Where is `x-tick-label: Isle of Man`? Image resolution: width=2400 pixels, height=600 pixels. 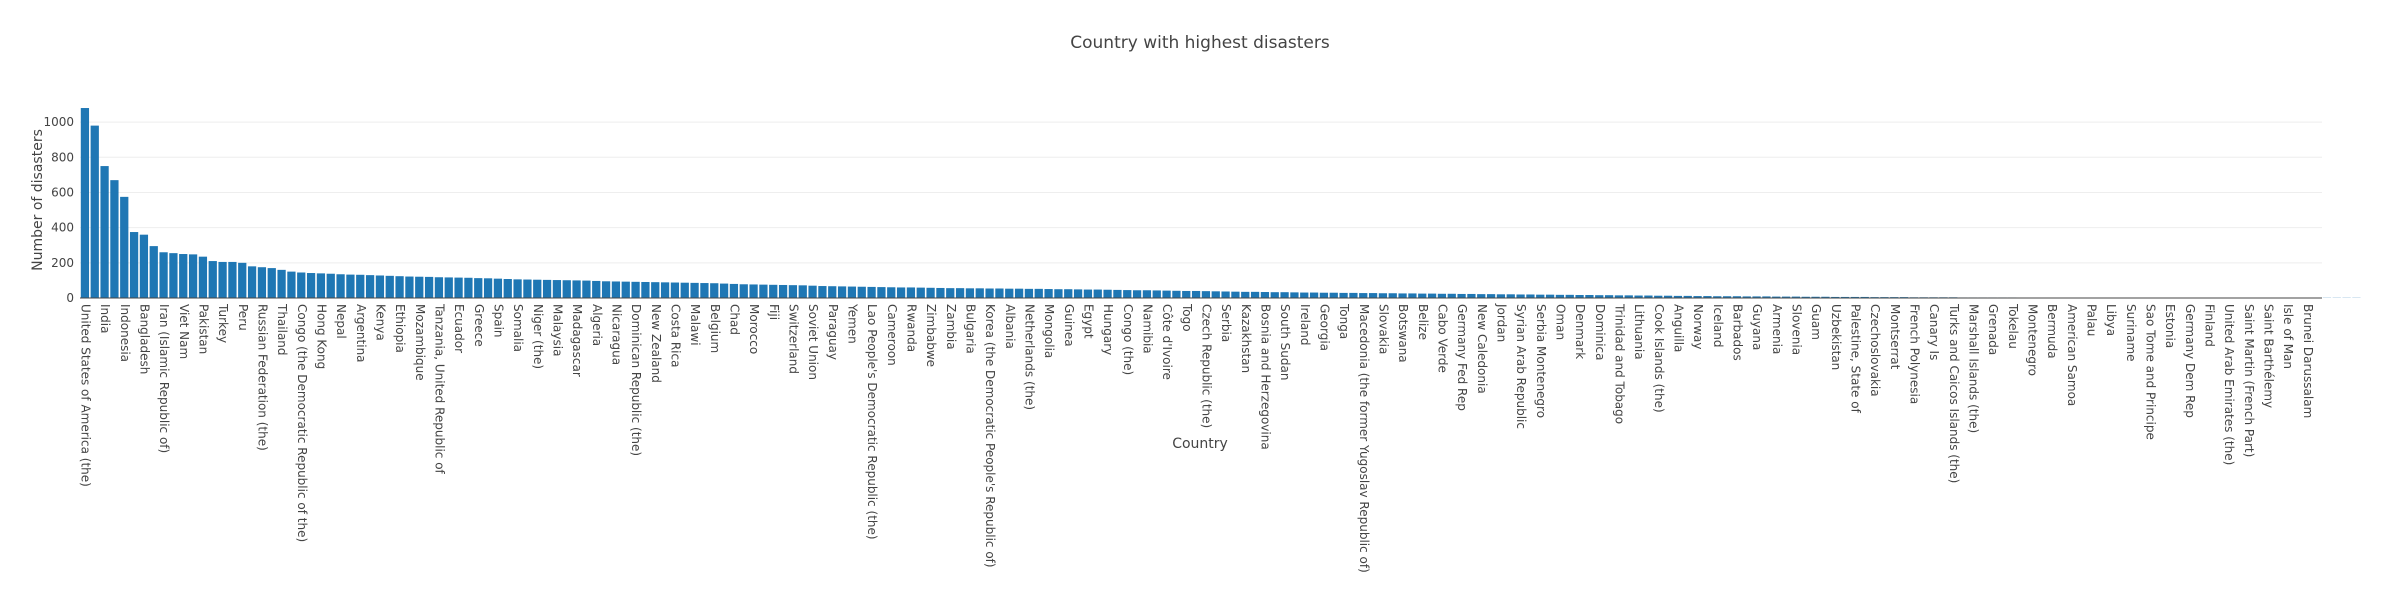 x-tick-label: Isle of Man is located at coordinates (2288, 336).